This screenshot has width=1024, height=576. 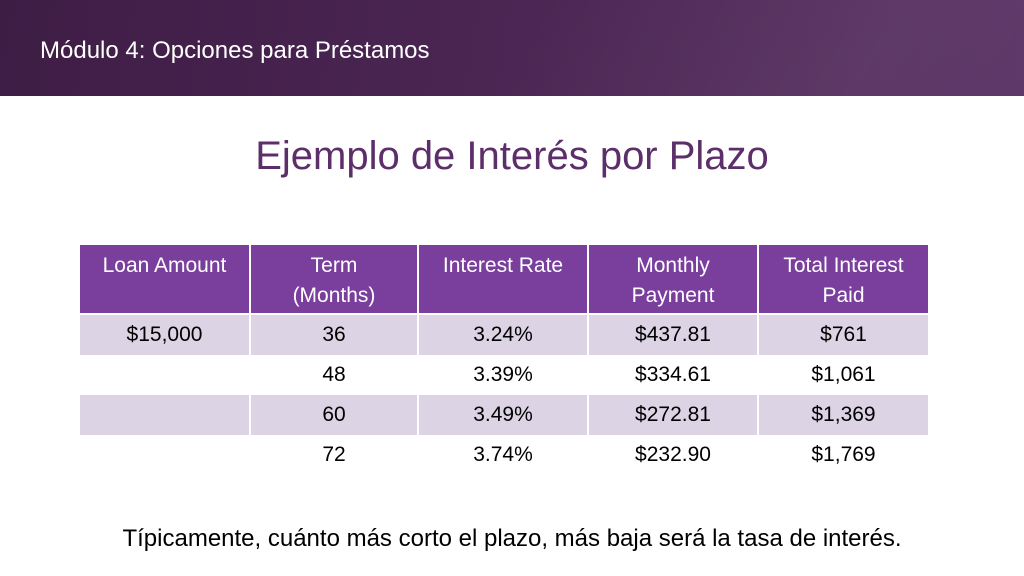 I want to click on cell-loan-amount: $15,000, so click(x=165, y=334).